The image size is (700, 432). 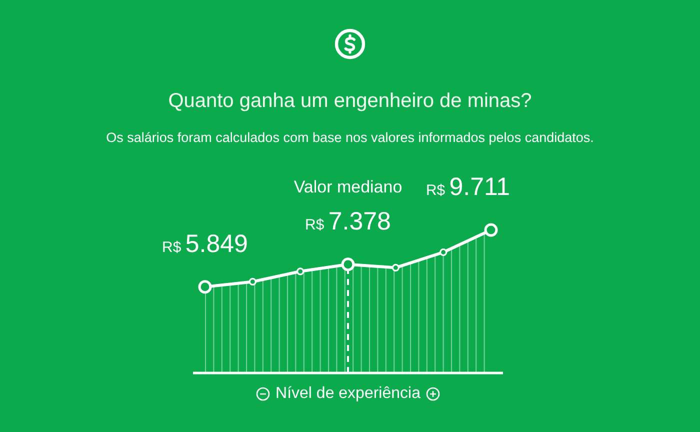 I want to click on data-label: R$ 9.711, so click(x=468, y=187).